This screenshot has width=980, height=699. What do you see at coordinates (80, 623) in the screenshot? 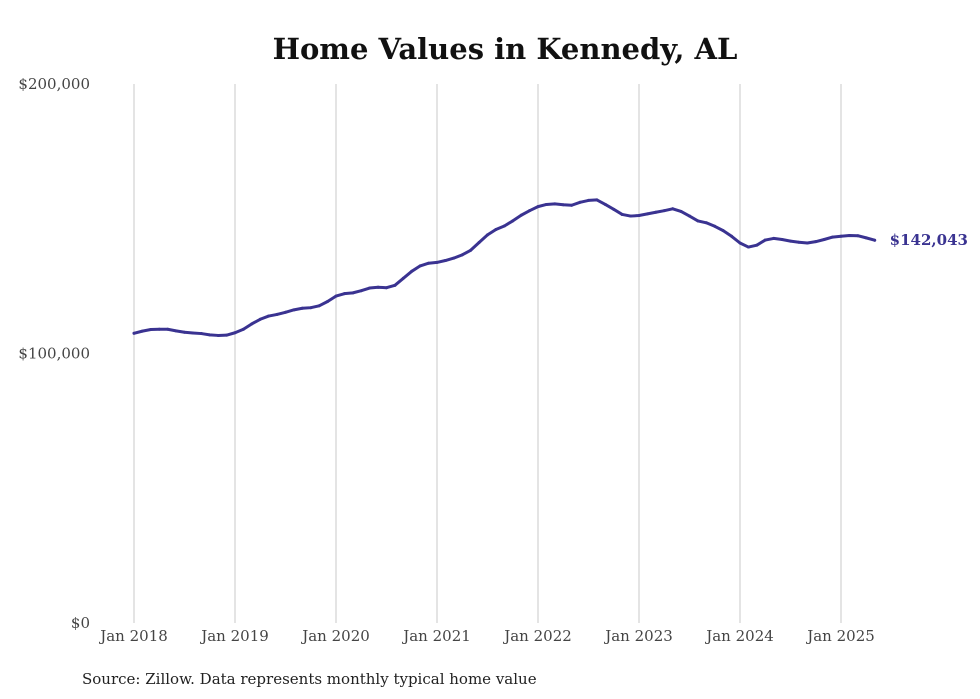
I see `y-tick-label: $0` at bounding box center [80, 623].